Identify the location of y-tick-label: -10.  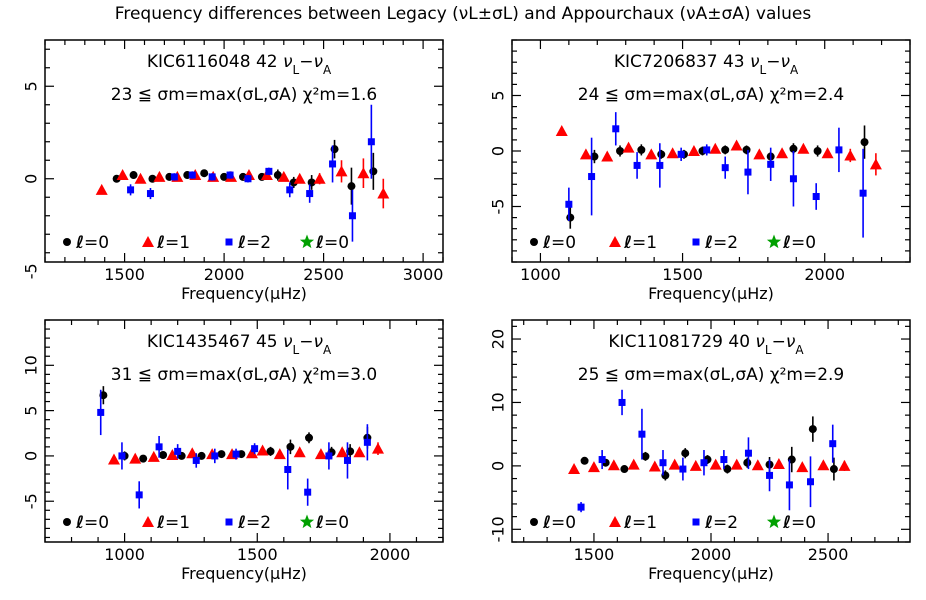
(498, 529).